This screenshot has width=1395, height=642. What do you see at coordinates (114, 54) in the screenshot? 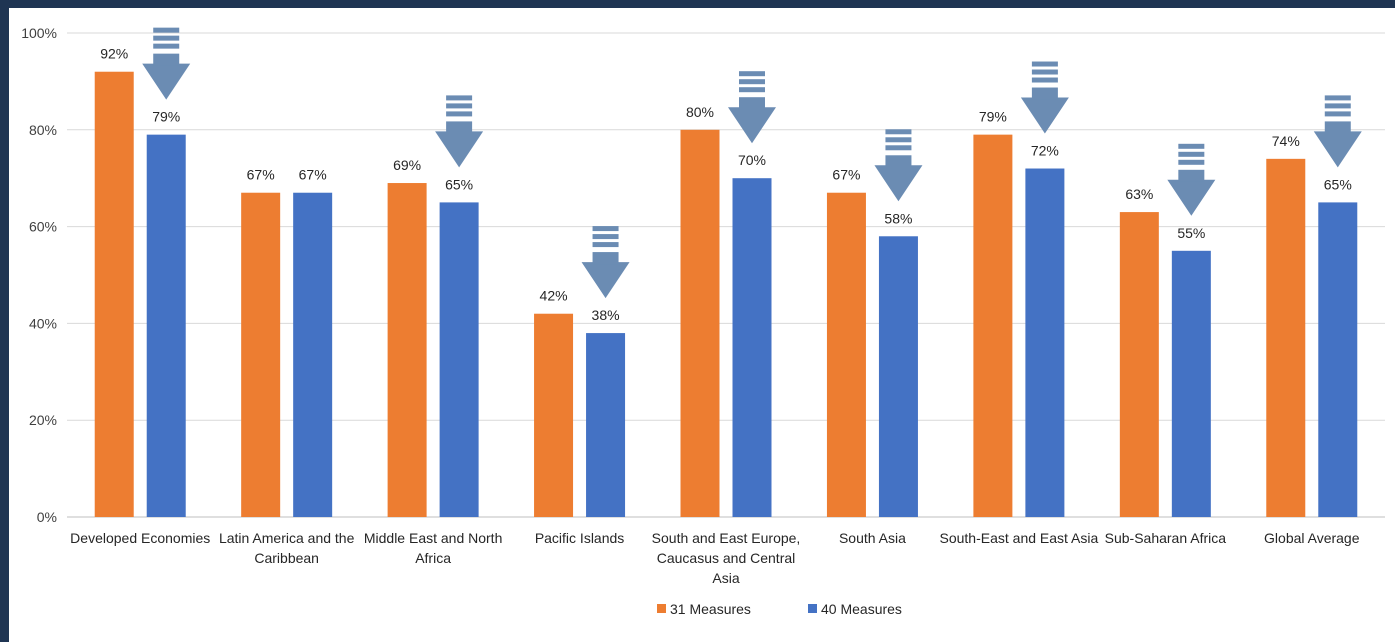
I see `data-label: 92%` at bounding box center [114, 54].